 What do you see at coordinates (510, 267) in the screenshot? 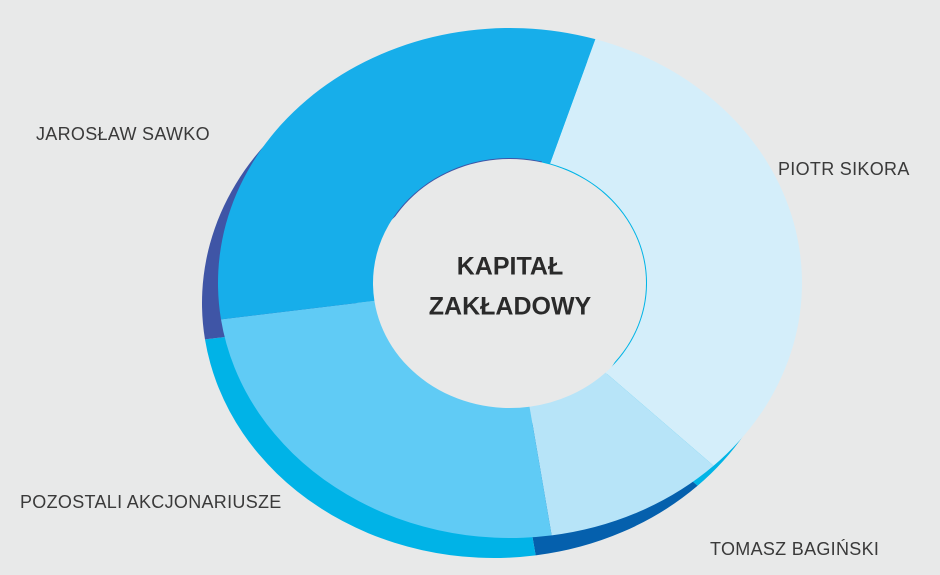
I see `center-title: KAPITAŁ` at bounding box center [510, 267].